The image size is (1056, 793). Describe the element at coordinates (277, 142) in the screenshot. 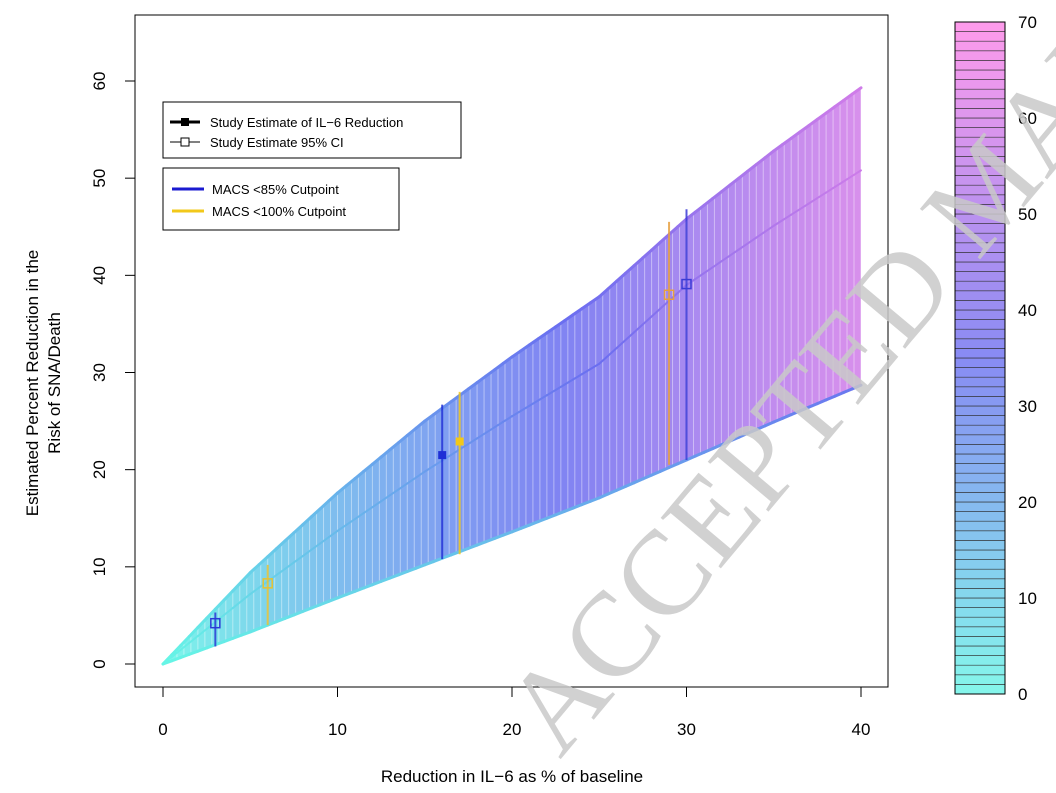

I see `legend-marker-label-1: Study Estimate 95% CI` at that location.